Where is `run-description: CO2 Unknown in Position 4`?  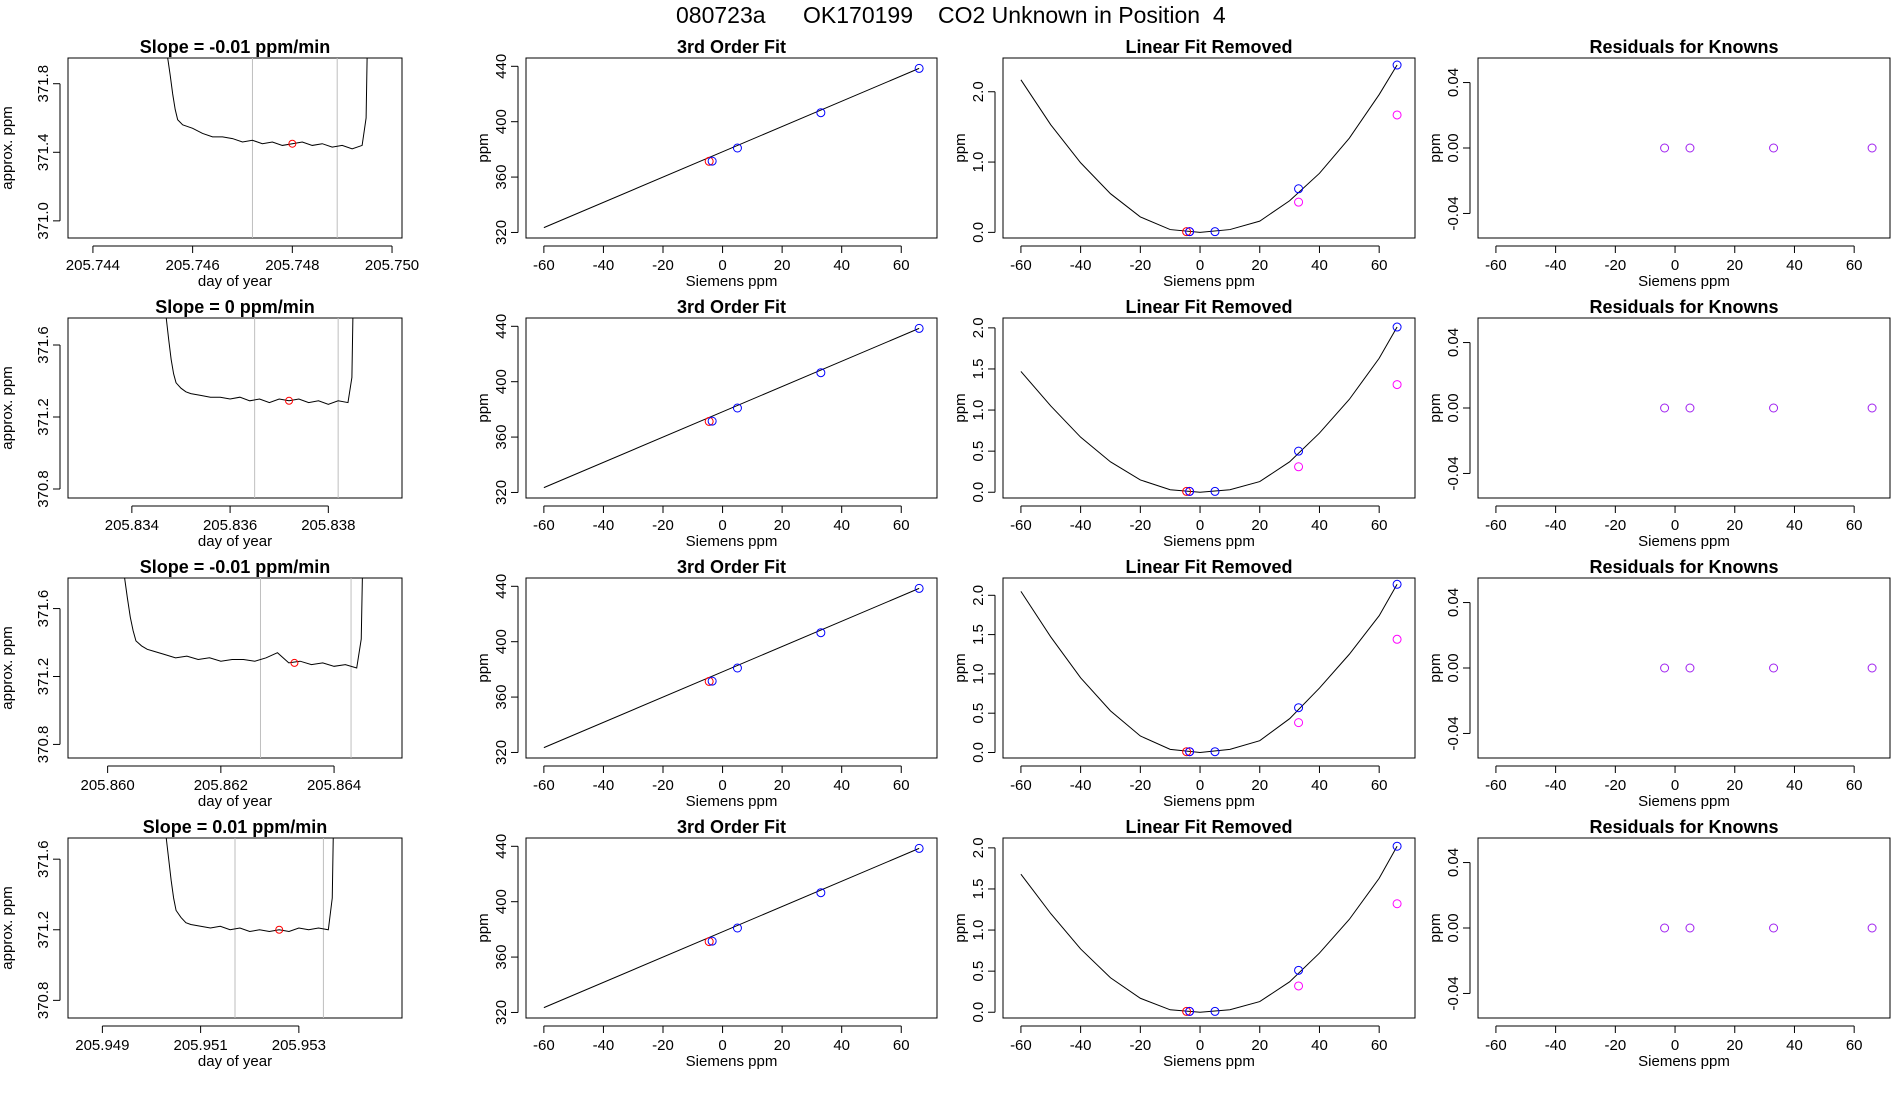 run-description: CO2 Unknown in Position 4 is located at coordinates (1082, 15).